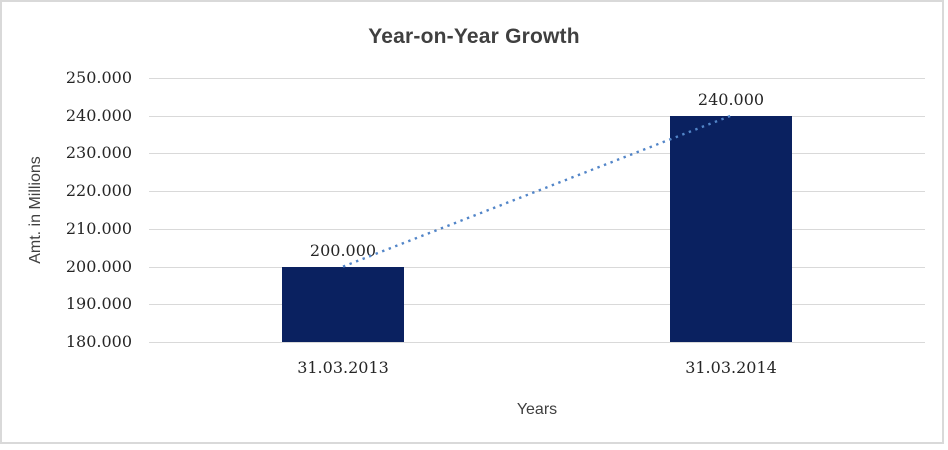 The image size is (948, 450). Describe the element at coordinates (98, 266) in the screenshot. I see `y-tick-label: 200.000` at that location.